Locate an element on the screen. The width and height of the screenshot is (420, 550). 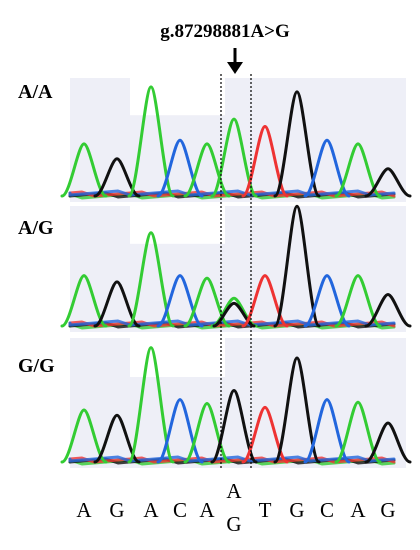
variant-arrow is located at coordinates (235, 61).